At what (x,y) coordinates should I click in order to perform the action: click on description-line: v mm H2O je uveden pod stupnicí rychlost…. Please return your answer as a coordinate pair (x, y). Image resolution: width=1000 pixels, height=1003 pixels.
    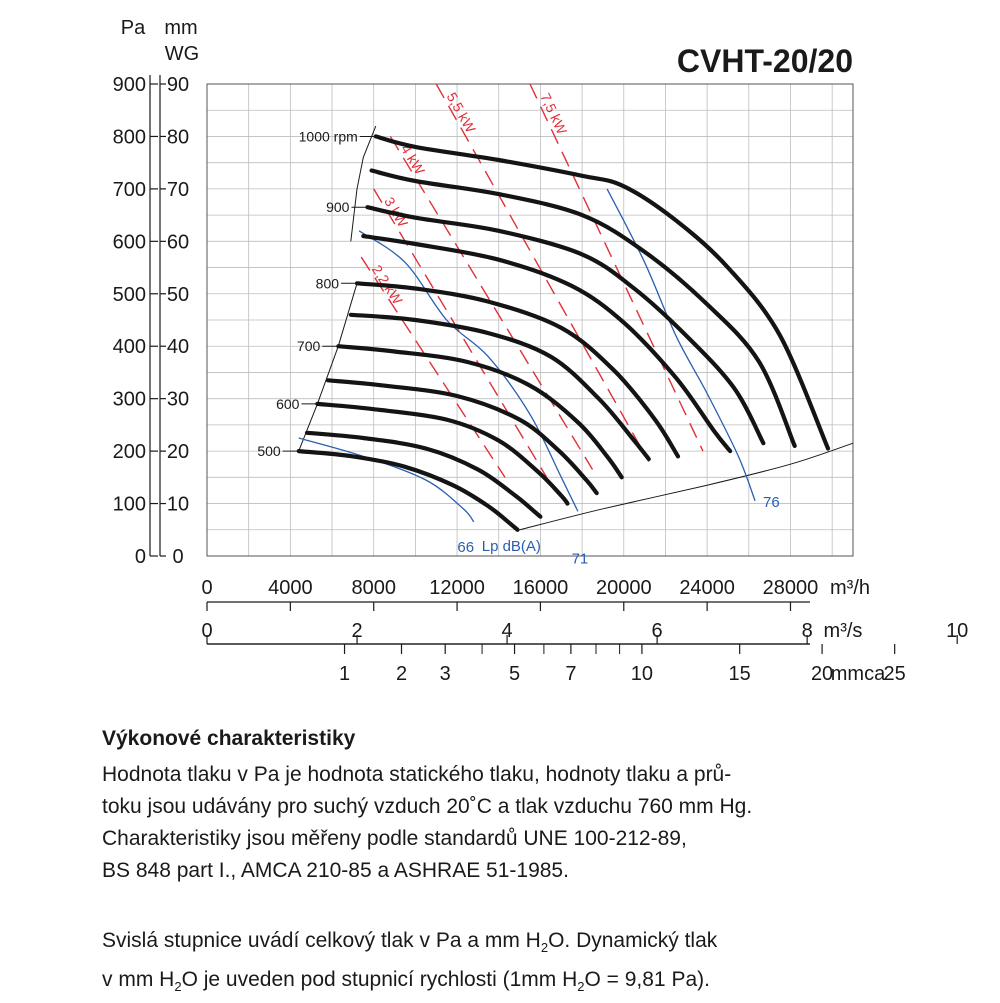
    Looking at the image, I should click on (406, 981).